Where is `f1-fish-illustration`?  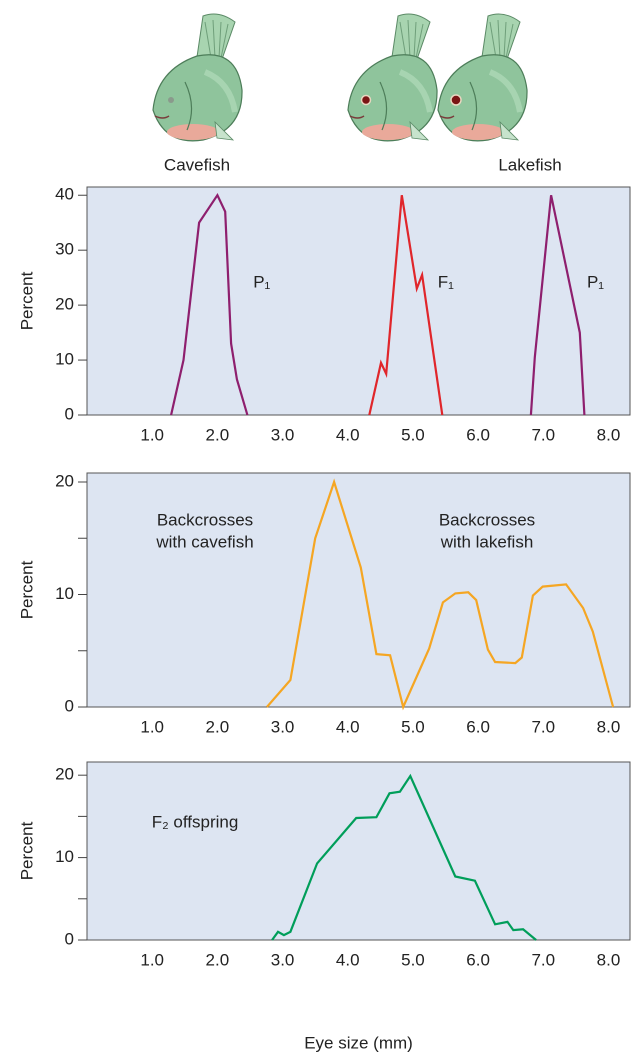
f1-fish-illustration is located at coordinates (392, 77).